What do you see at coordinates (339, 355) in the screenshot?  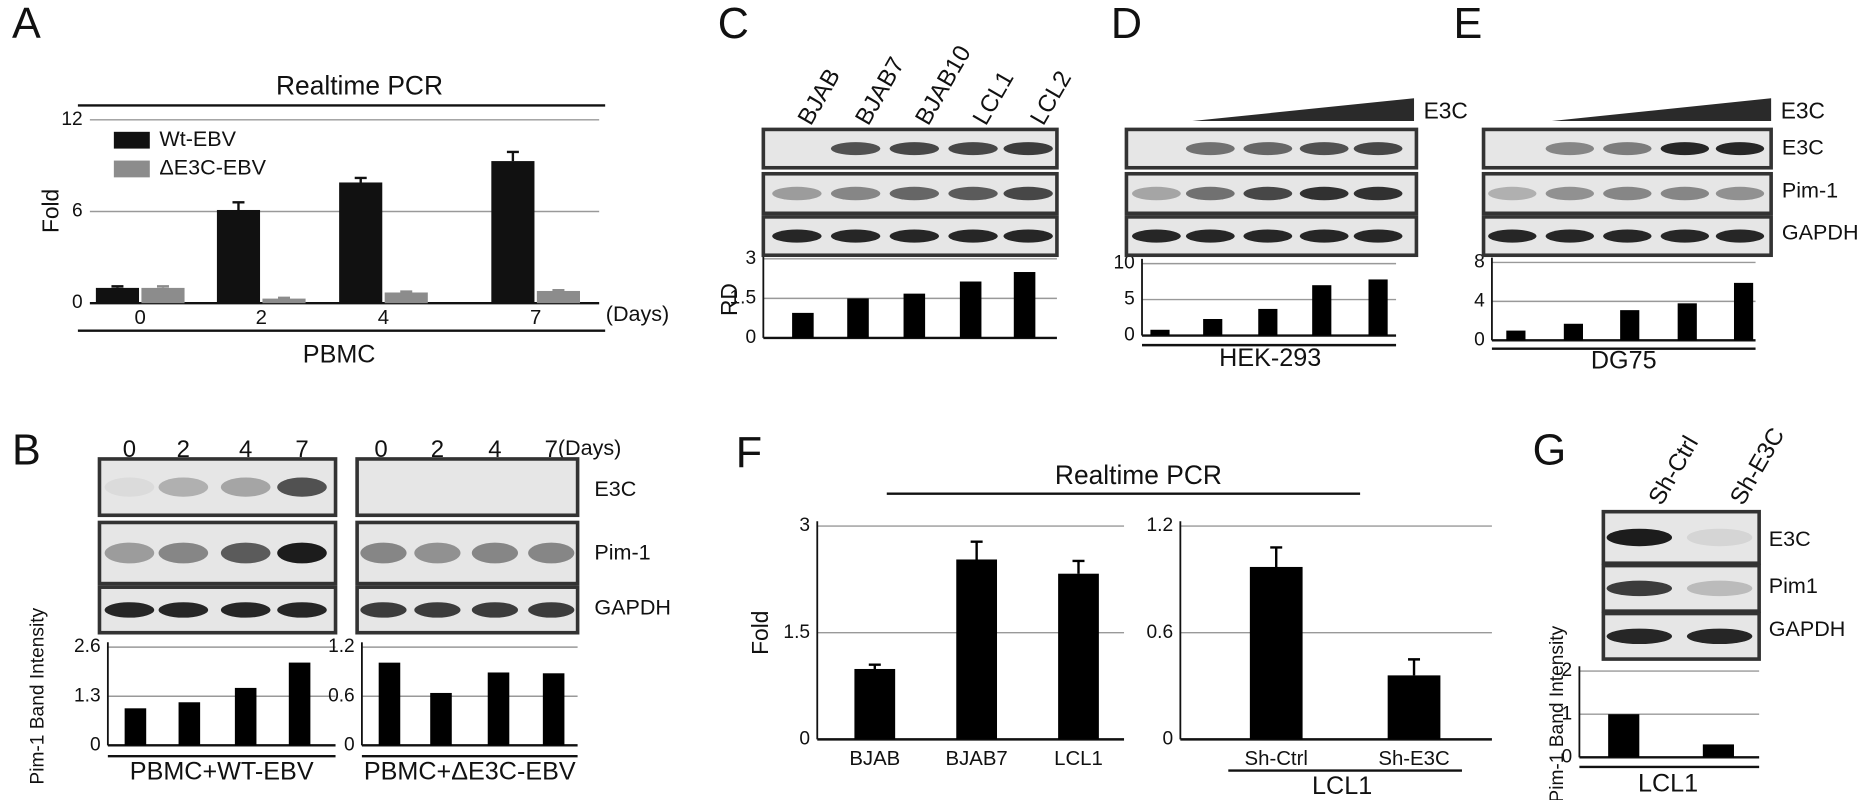 I see `x-axis-label: PBMC` at bounding box center [339, 355].